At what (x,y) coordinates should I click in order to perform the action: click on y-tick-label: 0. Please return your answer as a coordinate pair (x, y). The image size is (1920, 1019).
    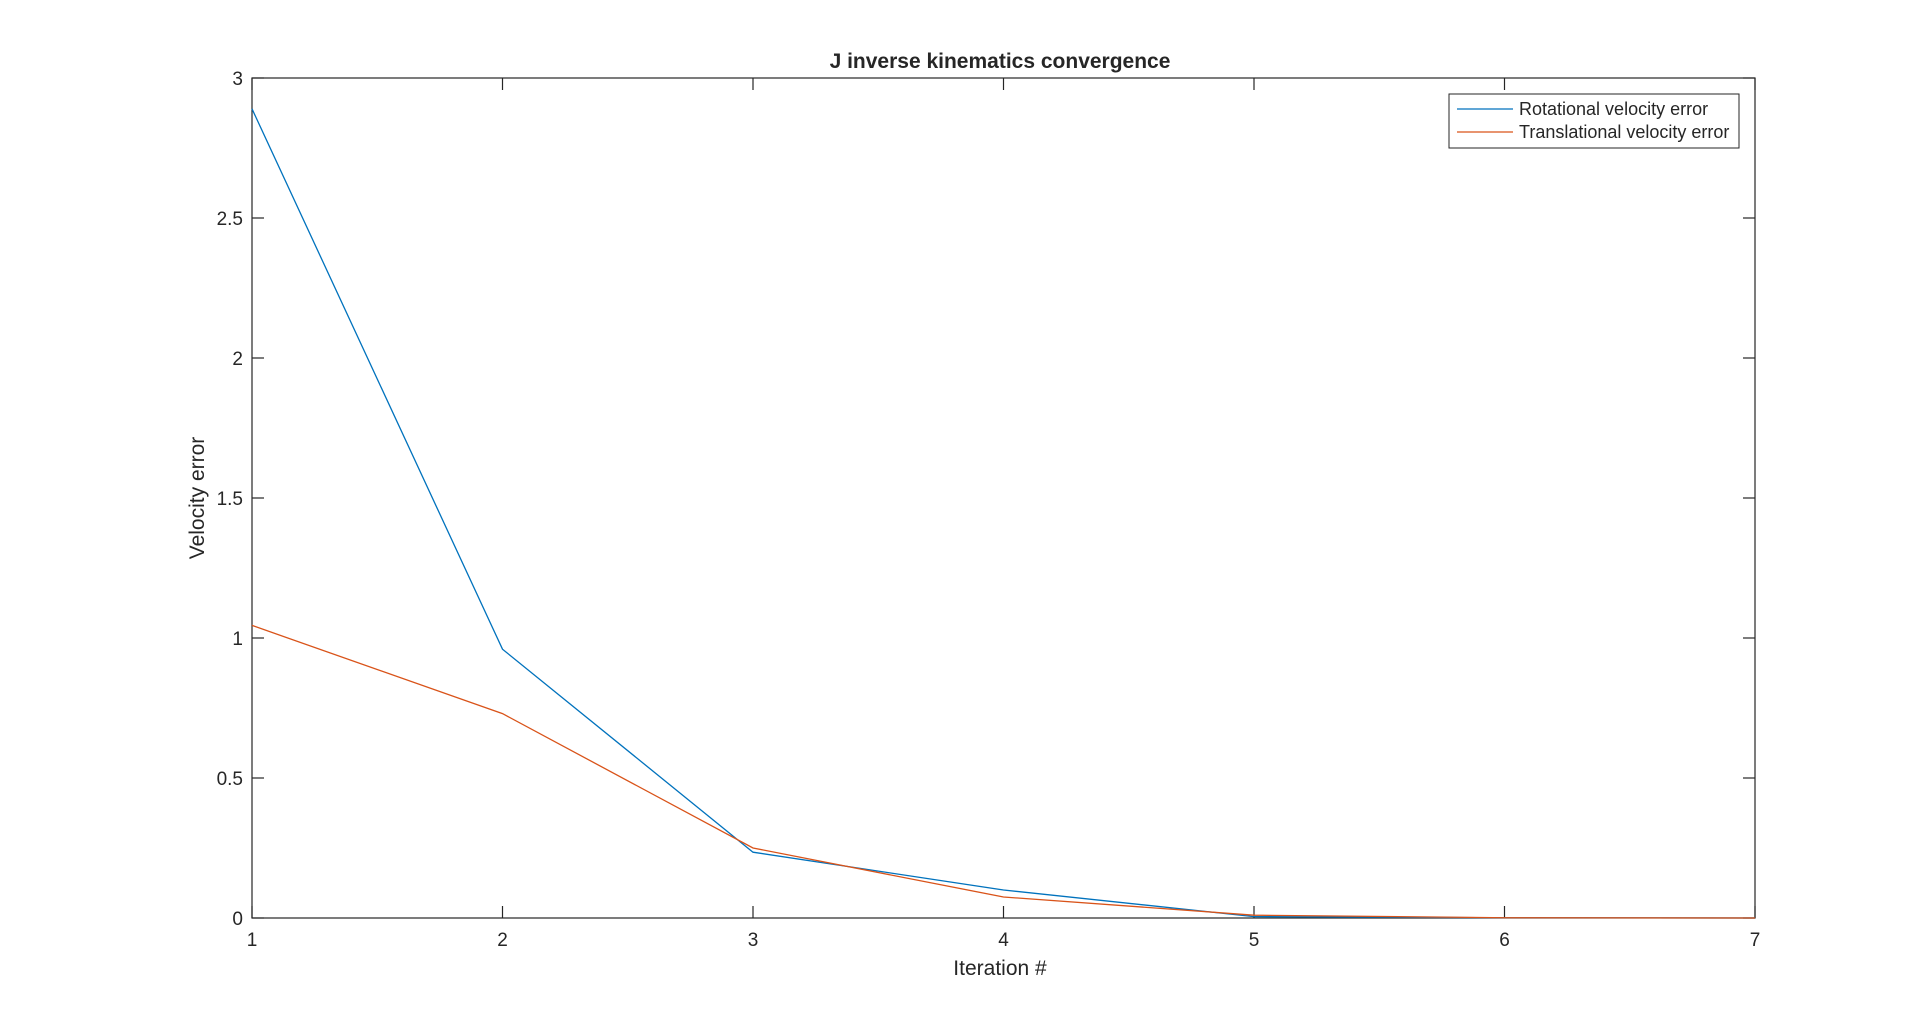
    Looking at the image, I should click on (237, 919).